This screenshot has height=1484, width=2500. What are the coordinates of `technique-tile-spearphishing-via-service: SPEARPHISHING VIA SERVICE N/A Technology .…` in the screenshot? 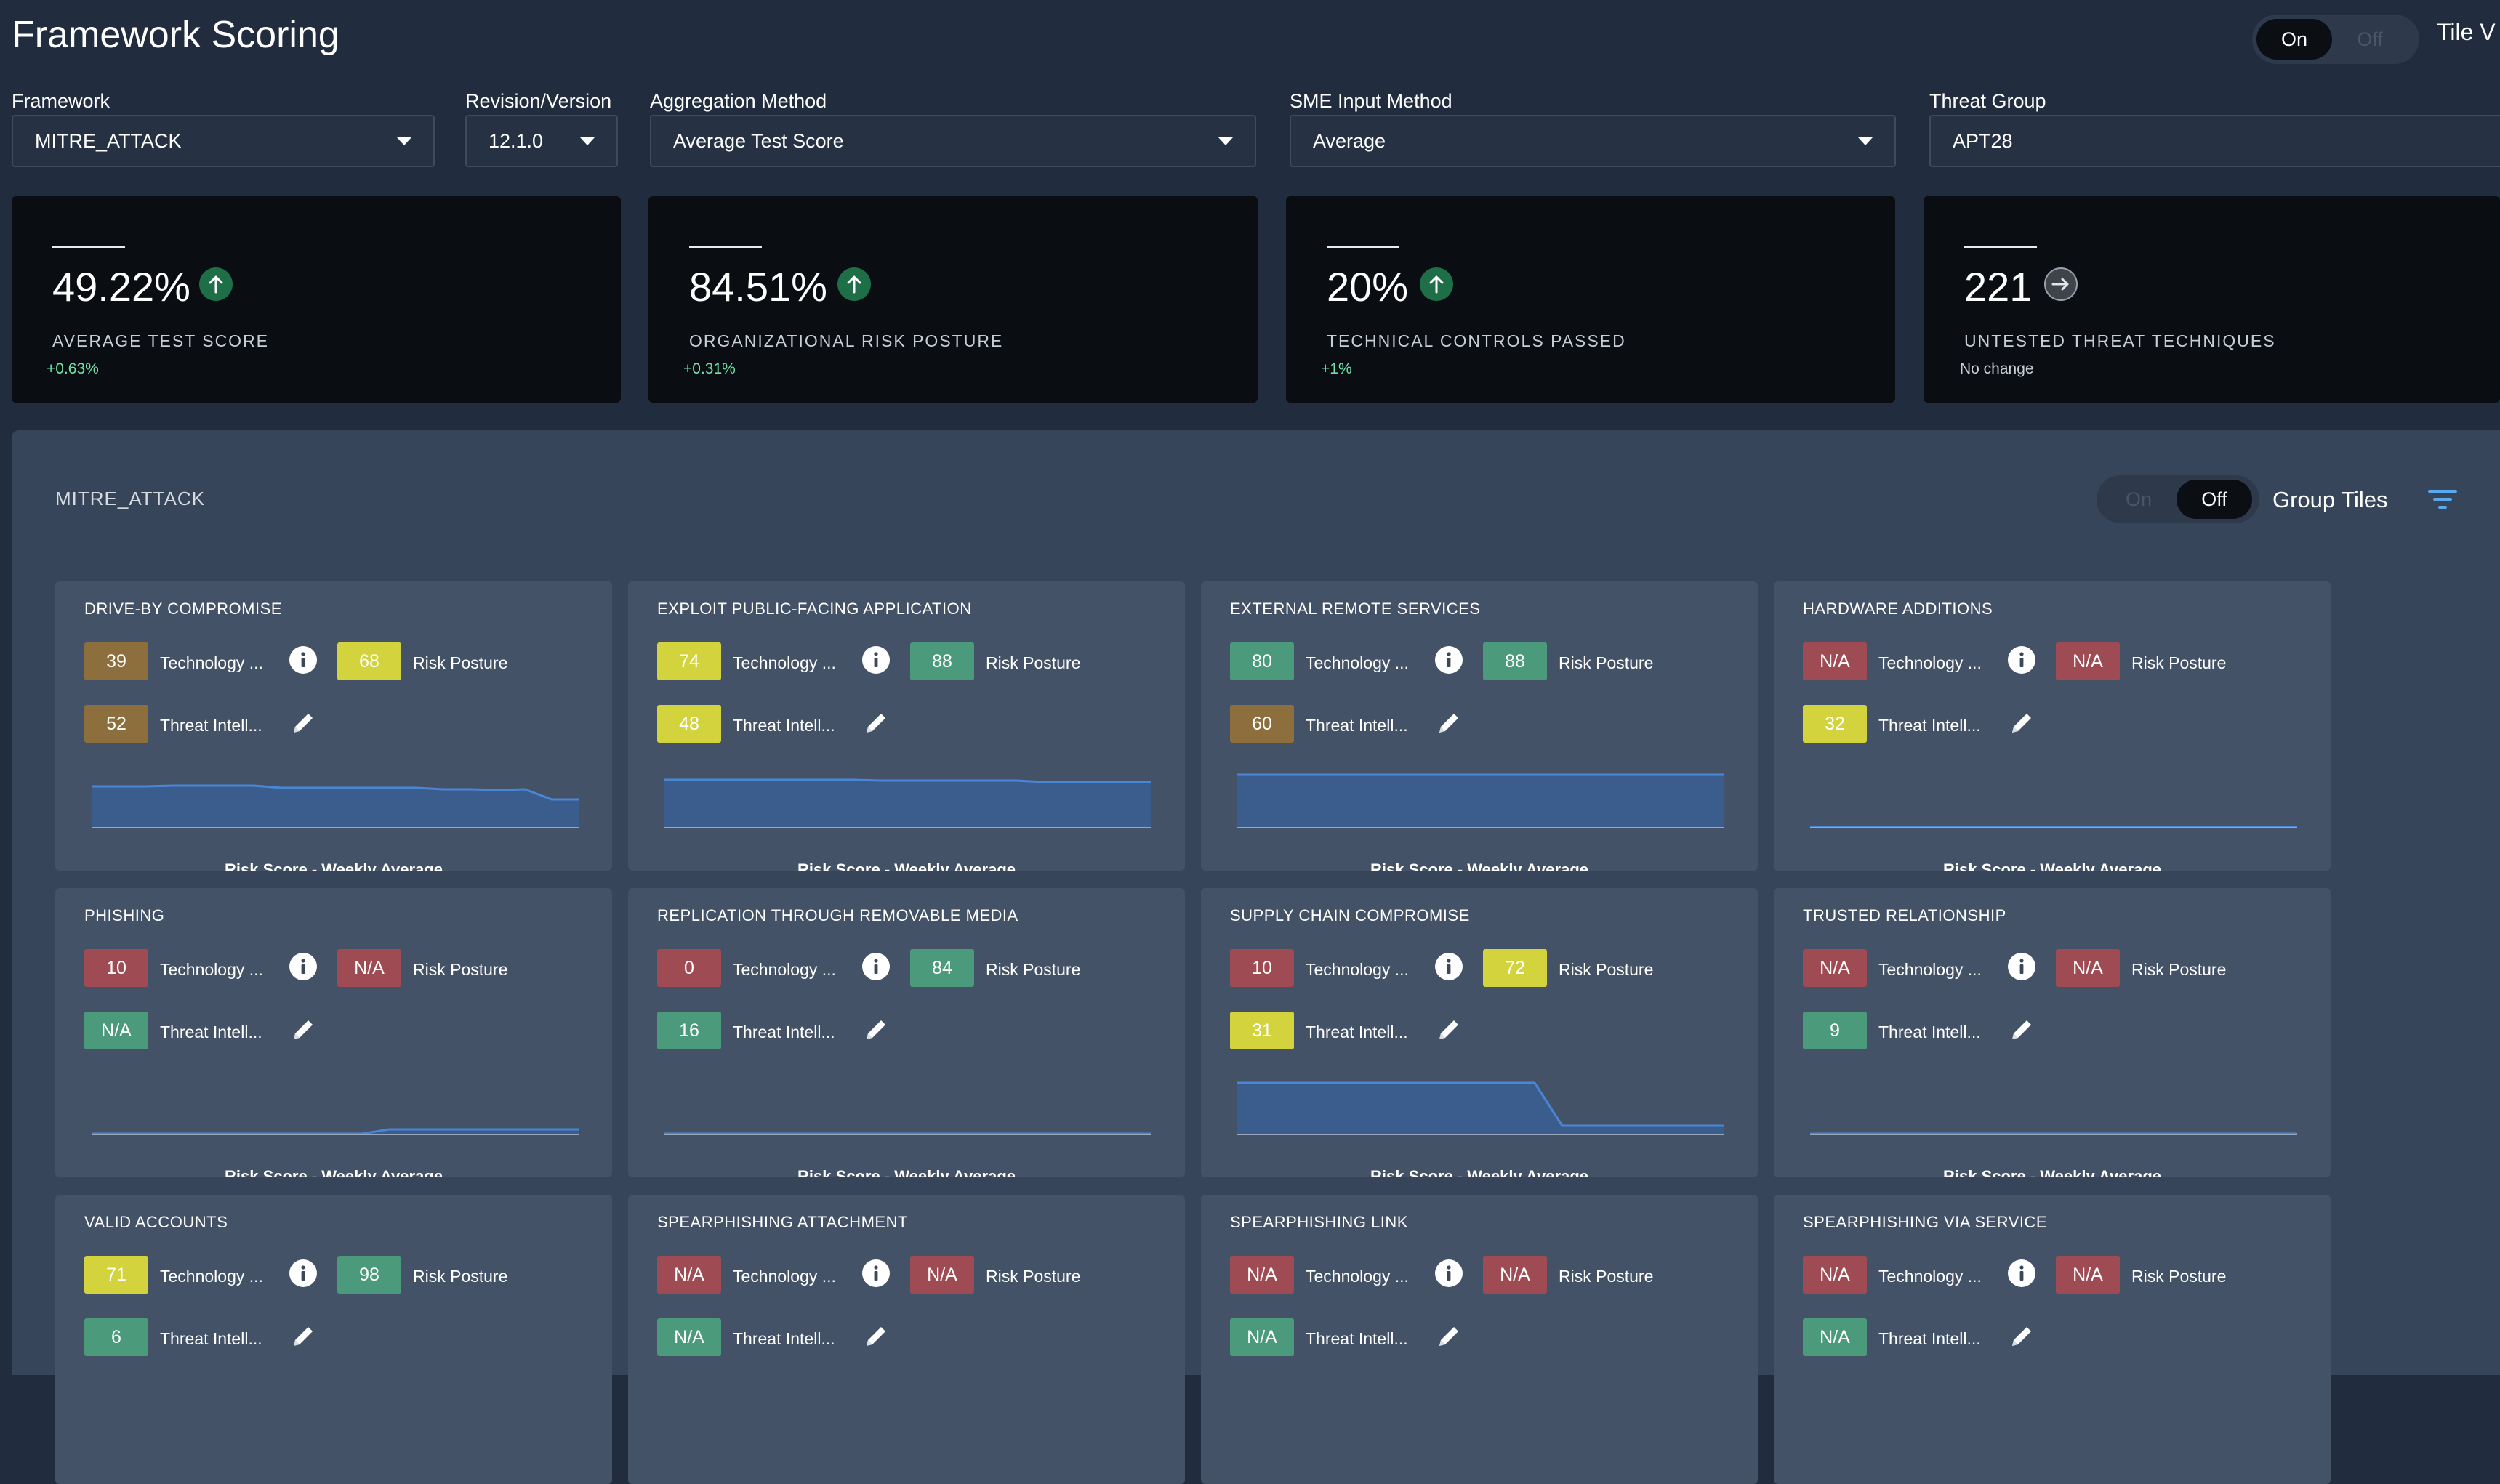 It's located at (2052, 1340).